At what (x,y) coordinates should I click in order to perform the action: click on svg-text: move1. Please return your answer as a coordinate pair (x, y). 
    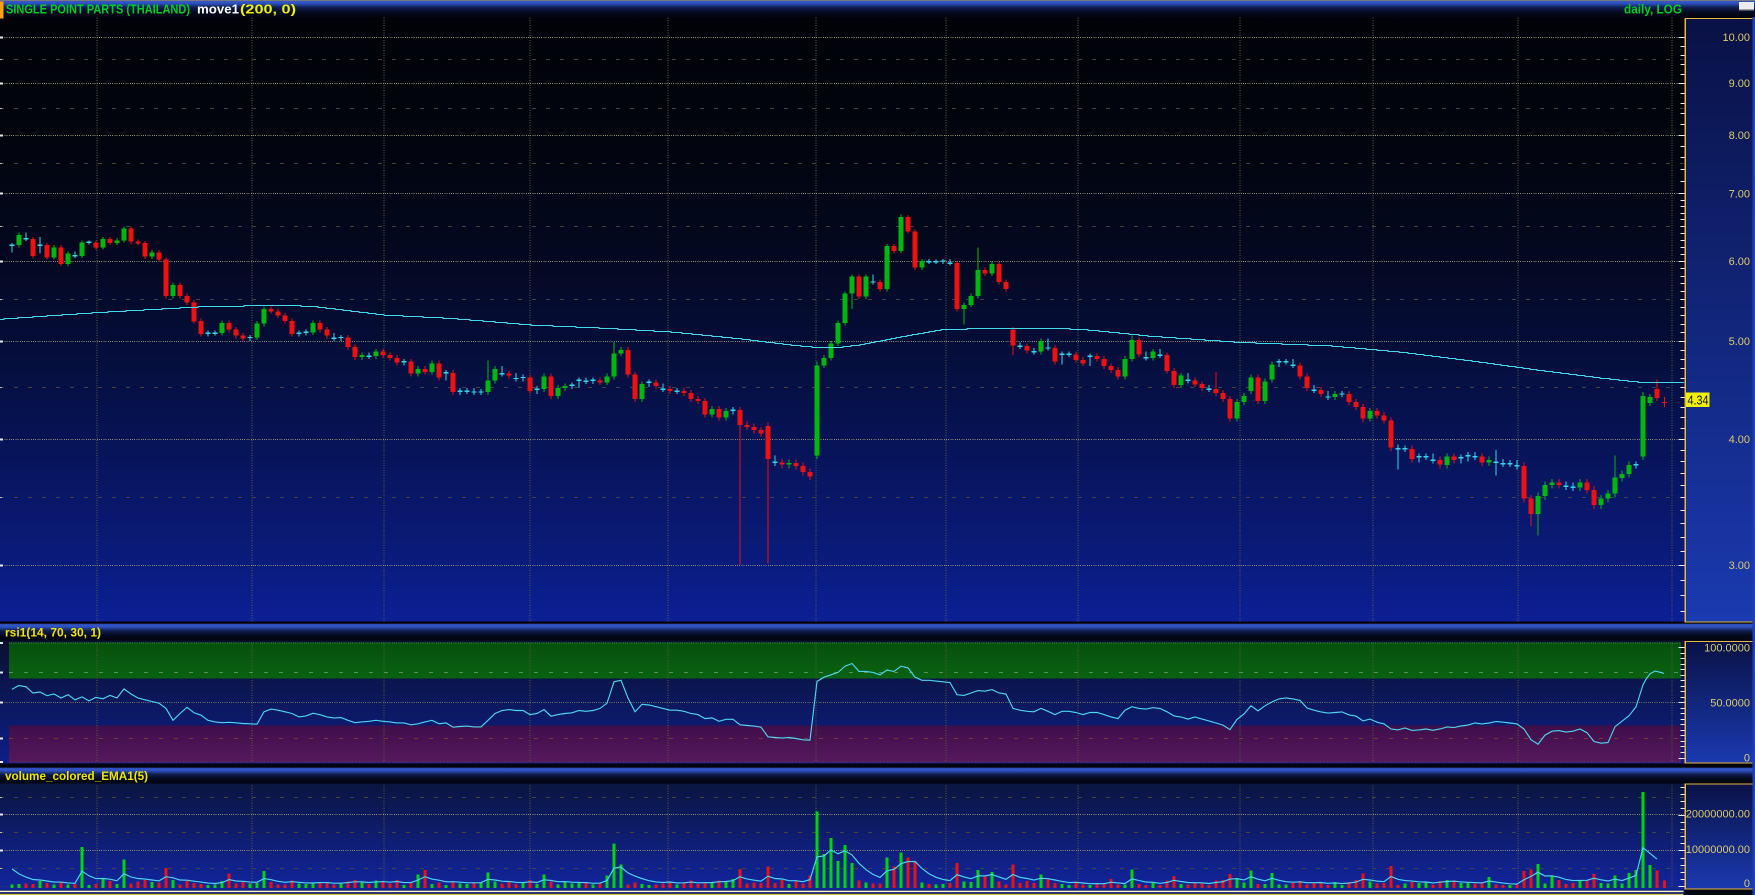
    Looking at the image, I should click on (218, 9).